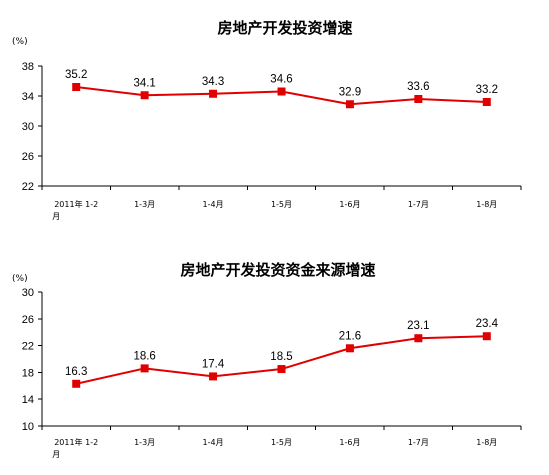 The image size is (549, 475). Describe the element at coordinates (76, 372) in the screenshot. I see `funding-data-label: 16.3` at that location.